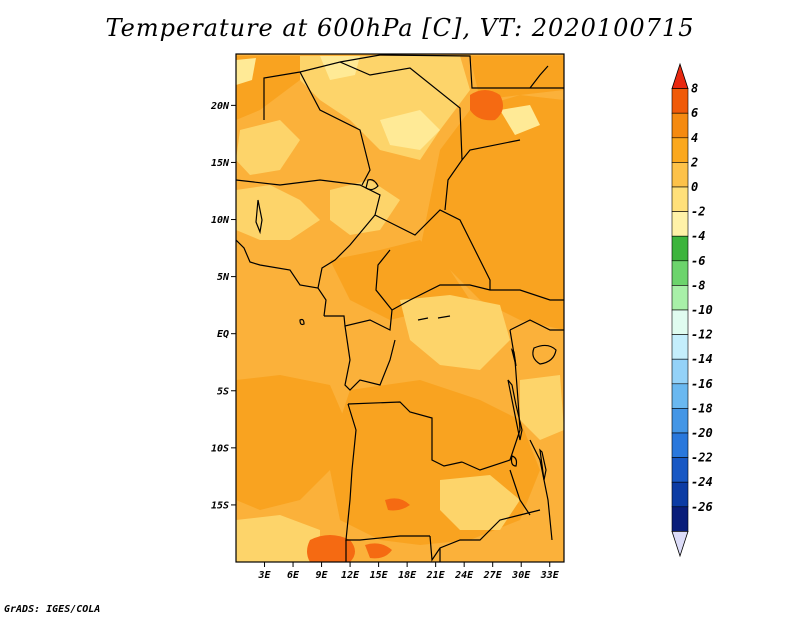 This screenshot has height=618, width=800. What do you see at coordinates (397, 504) in the screenshot?
I see `field-hot-s` at bounding box center [397, 504].